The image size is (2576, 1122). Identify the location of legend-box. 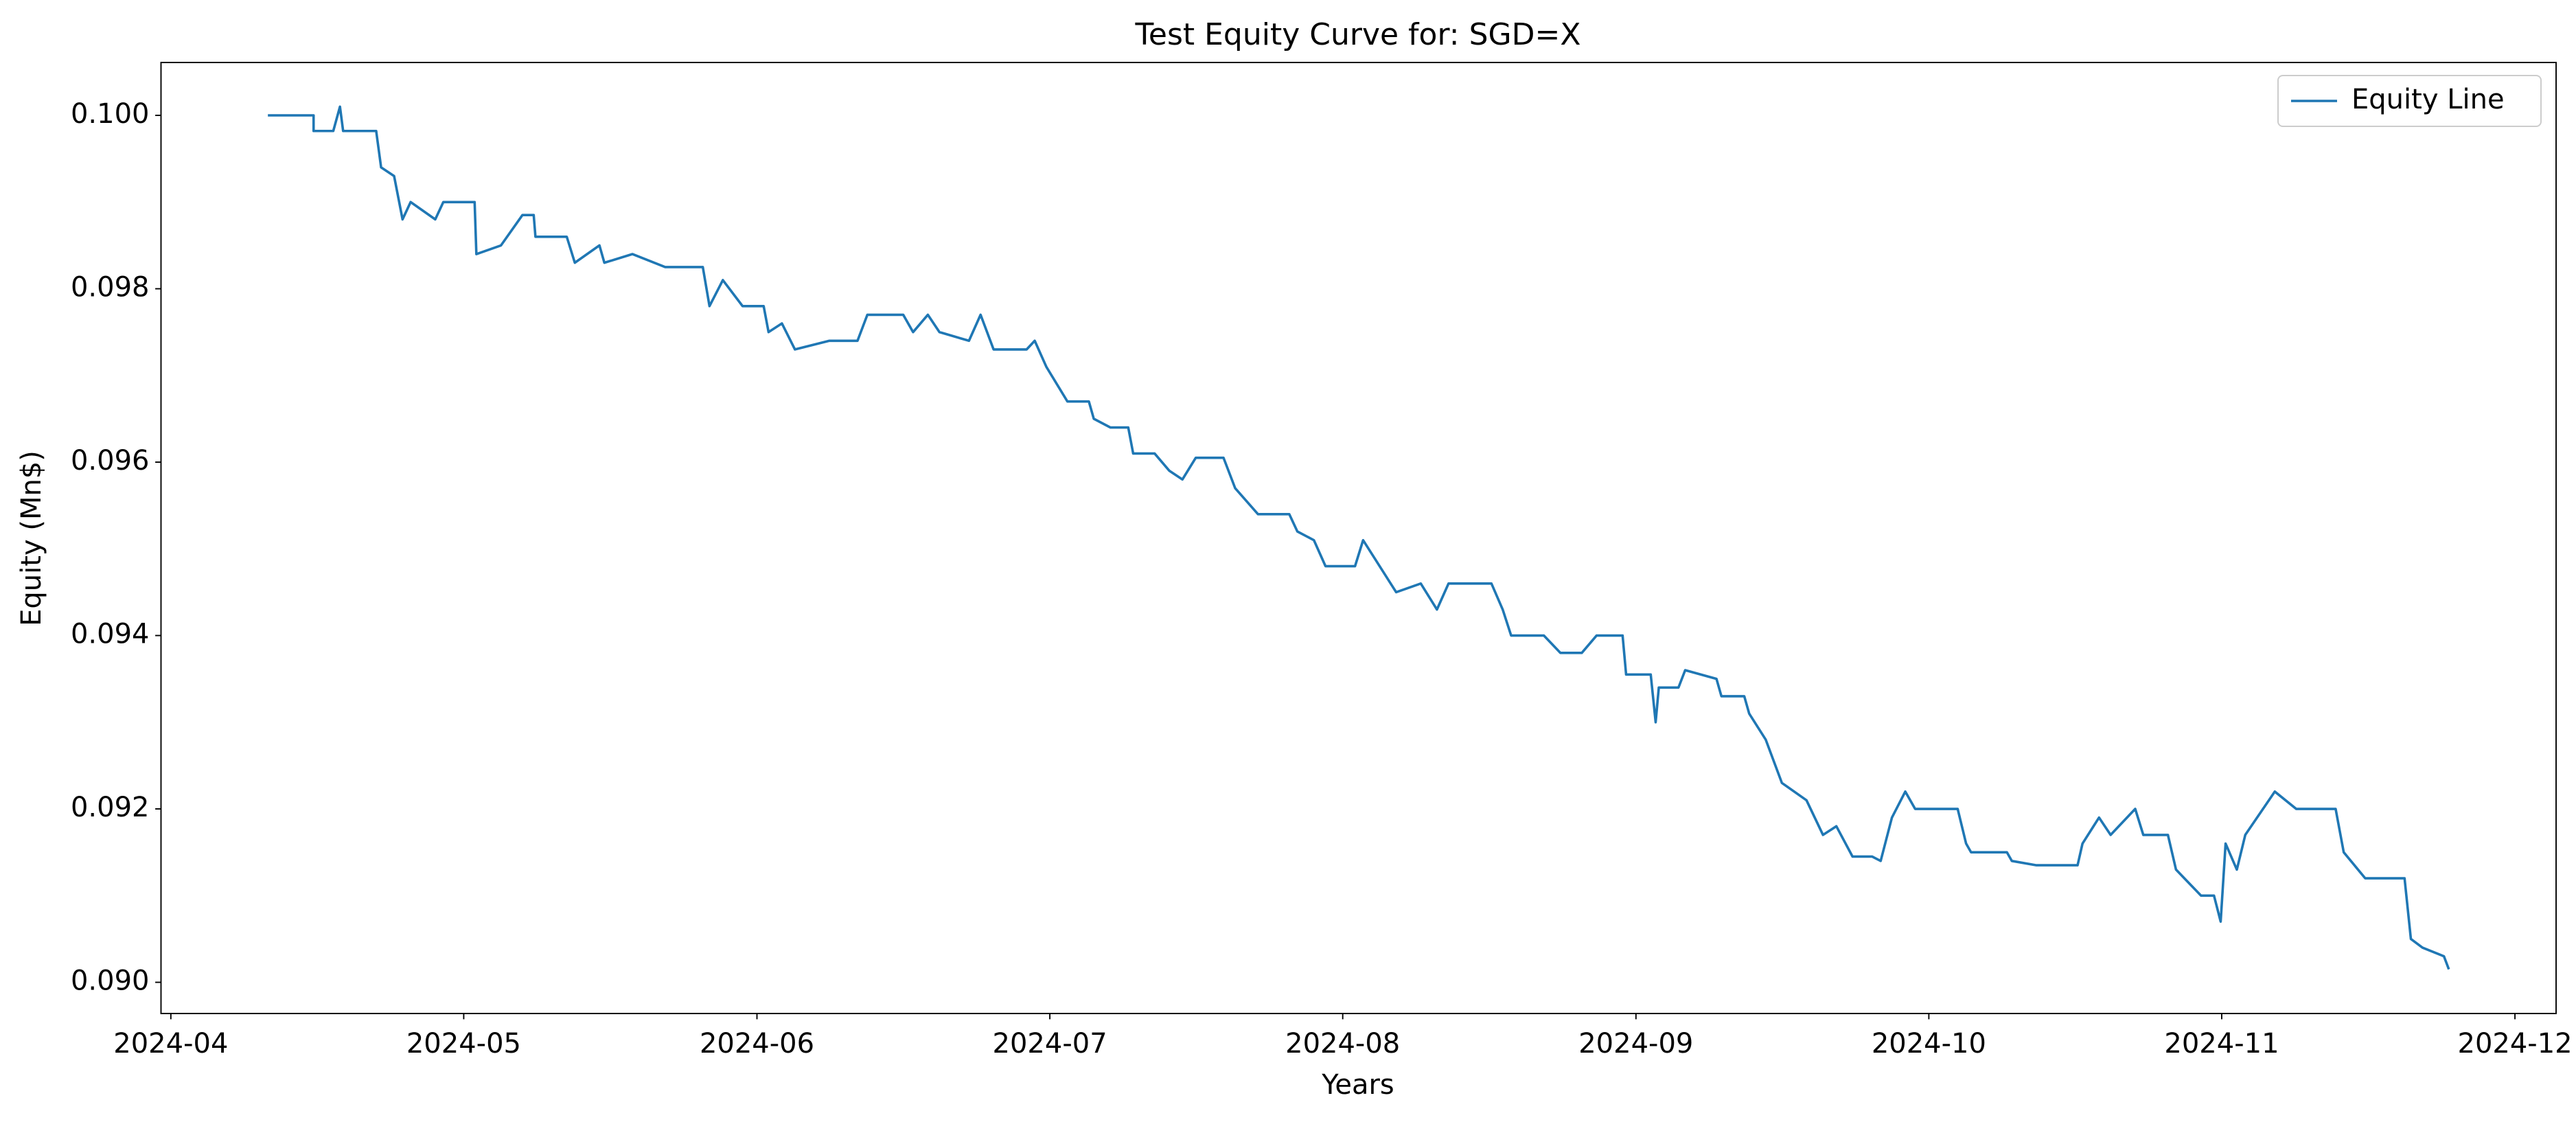
(2409, 101).